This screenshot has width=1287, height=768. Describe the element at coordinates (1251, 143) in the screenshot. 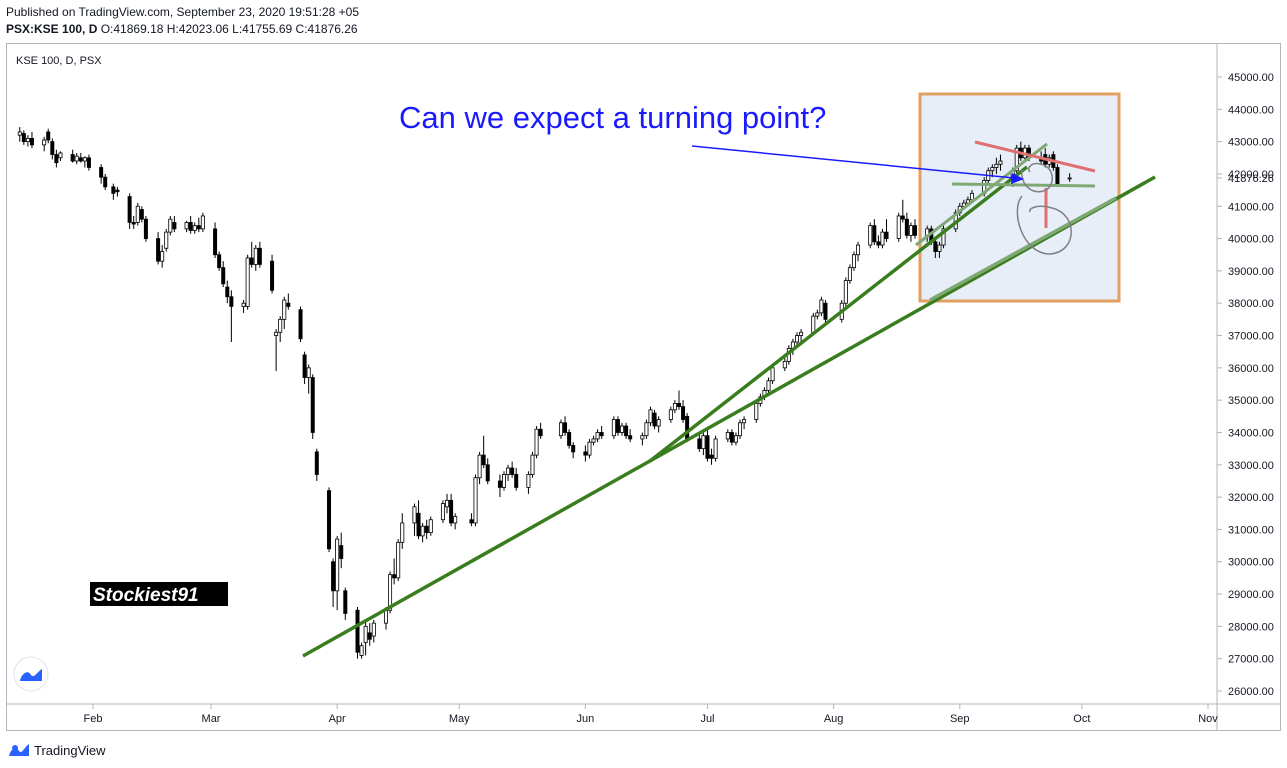

I see `y-tick-label: 43000.00` at that location.